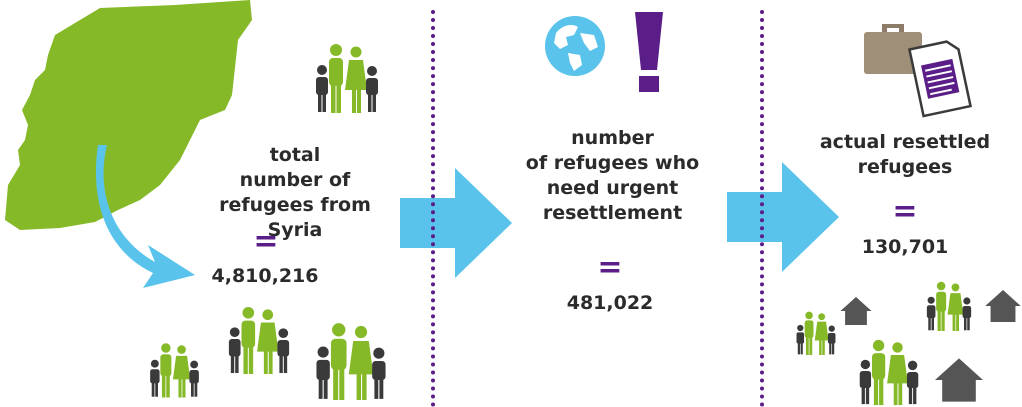 Image resolution: width=1022 pixels, height=407 pixels. Describe the element at coordinates (145, 216) in the screenshot. I see `curved-arrow` at that location.